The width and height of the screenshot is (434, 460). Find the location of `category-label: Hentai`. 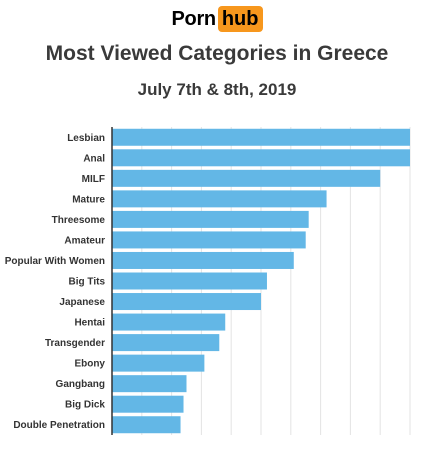

category-label: Hentai is located at coordinates (89, 323).